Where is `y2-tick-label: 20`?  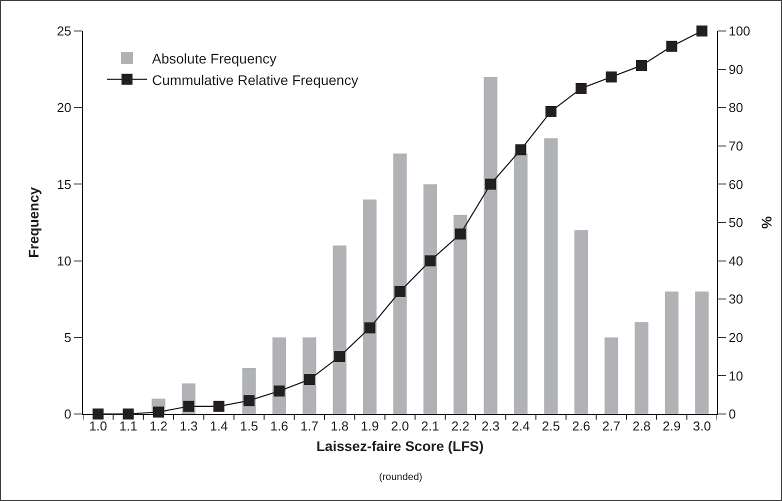 y2-tick-label: 20 is located at coordinates (736, 337).